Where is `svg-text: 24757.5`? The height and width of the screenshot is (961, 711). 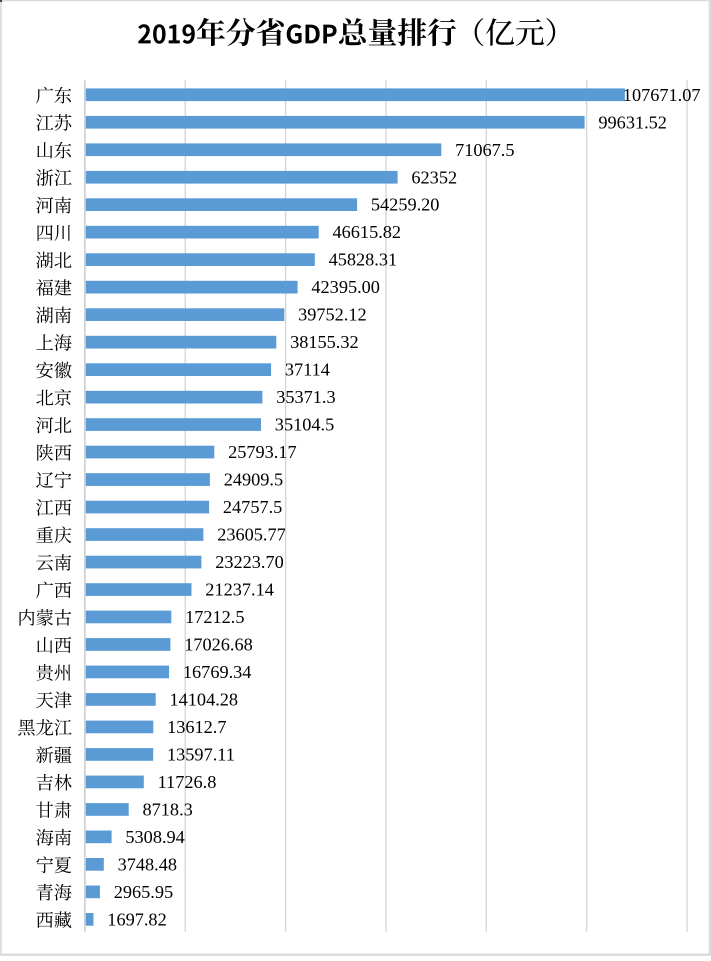 svg-text: 24757.5 is located at coordinates (252, 507).